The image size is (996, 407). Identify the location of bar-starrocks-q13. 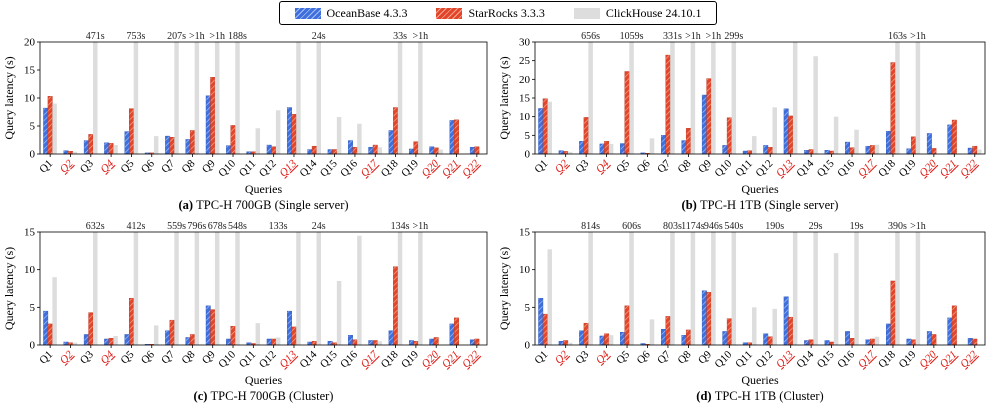
(791, 331).